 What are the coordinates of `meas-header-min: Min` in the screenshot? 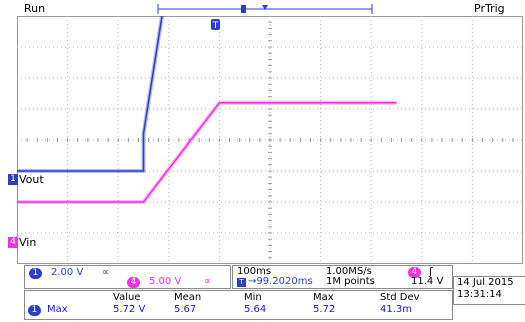 It's located at (253, 297).